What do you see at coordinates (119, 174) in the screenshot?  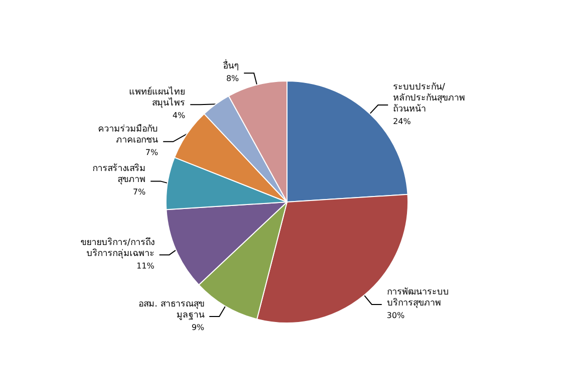 I see `slice-label: การสร้างเสริม สุขภาพ` at bounding box center [119, 174].